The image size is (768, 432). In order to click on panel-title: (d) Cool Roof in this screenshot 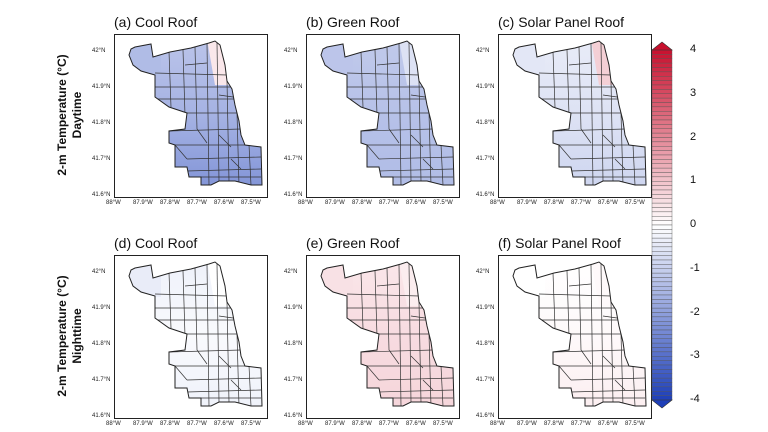, I will do `click(156, 243)`.